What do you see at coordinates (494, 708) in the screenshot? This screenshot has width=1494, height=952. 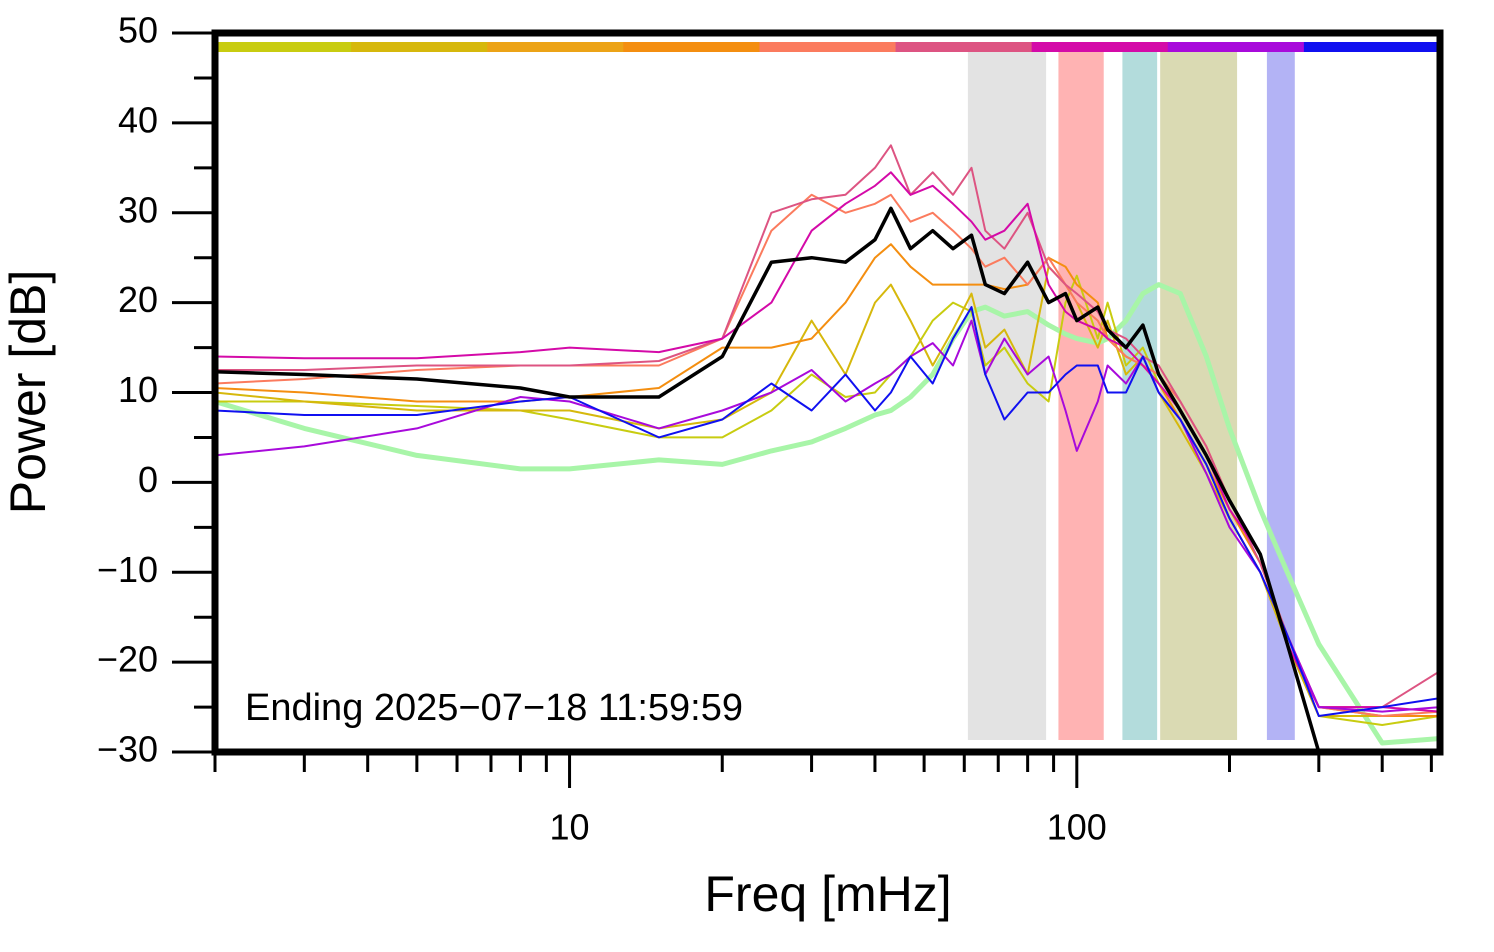 I see `annotation: Ending 2025−07−18 11:59:59` at bounding box center [494, 708].